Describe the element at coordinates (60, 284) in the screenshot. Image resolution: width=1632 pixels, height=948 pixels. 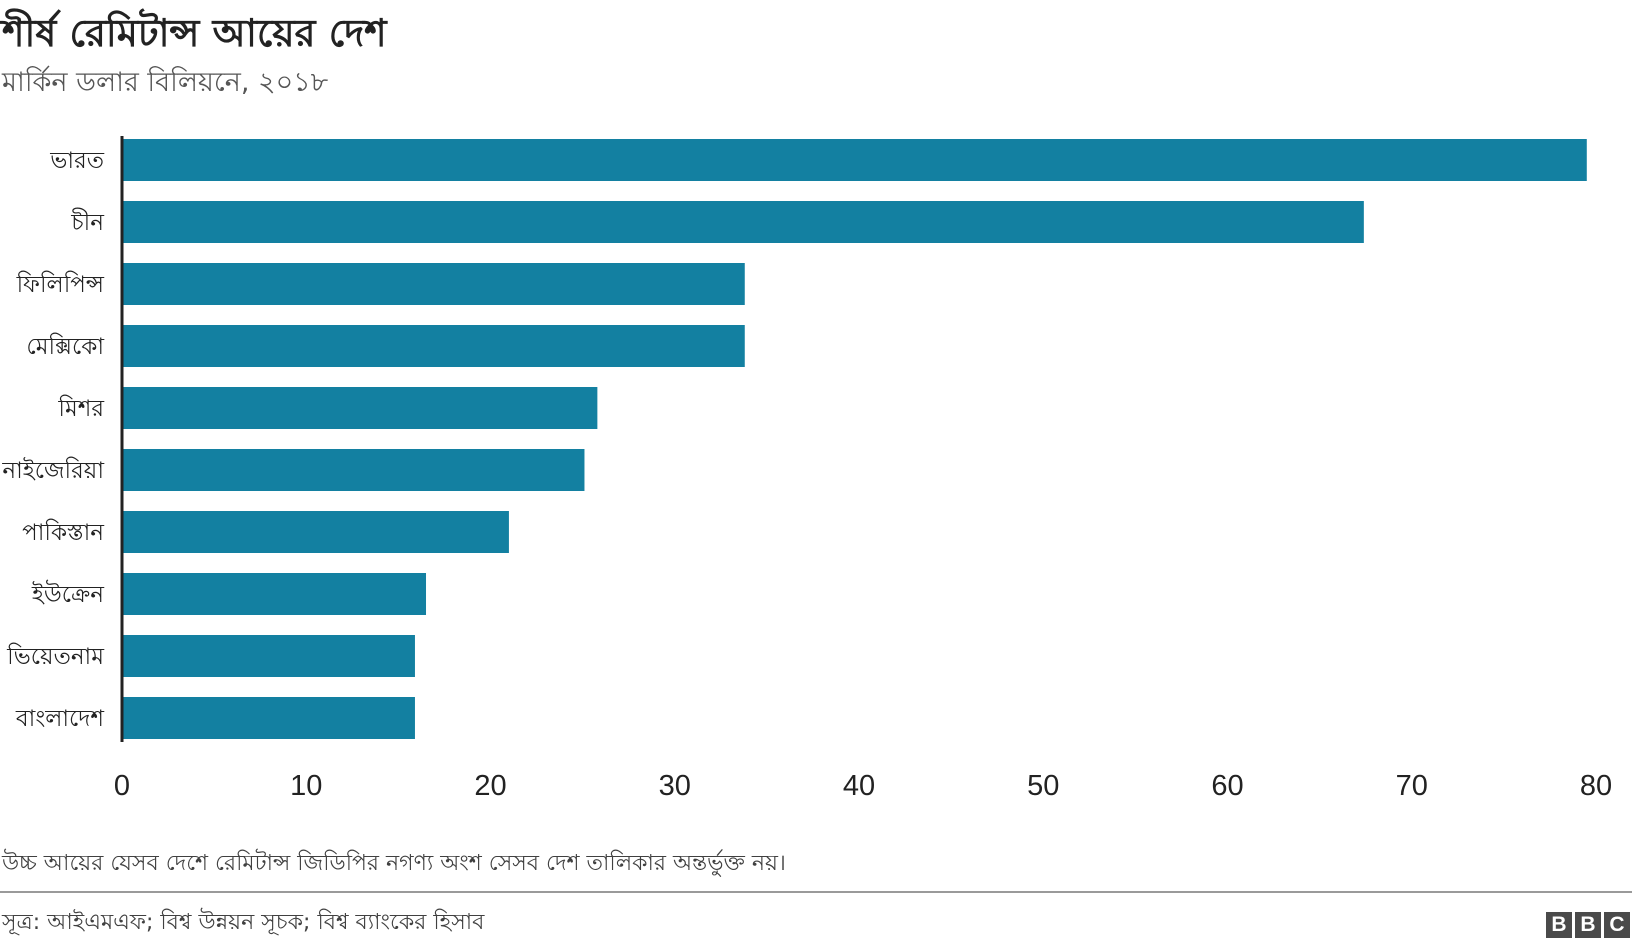
I see `category-label-3: ফিলিপিন্স` at that location.